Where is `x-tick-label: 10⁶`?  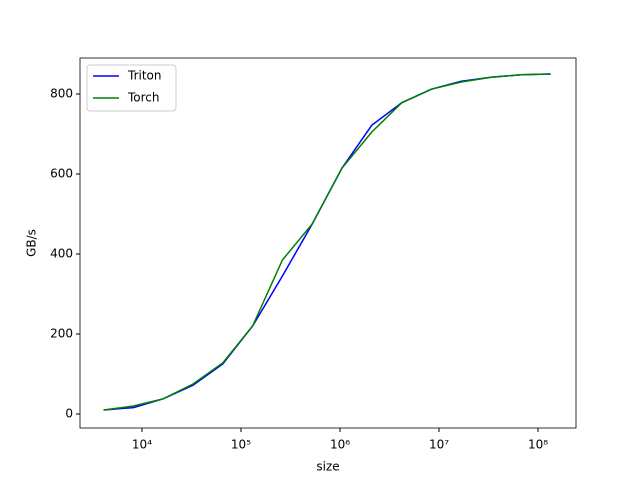 x-tick-label: 10⁶ is located at coordinates (340, 445).